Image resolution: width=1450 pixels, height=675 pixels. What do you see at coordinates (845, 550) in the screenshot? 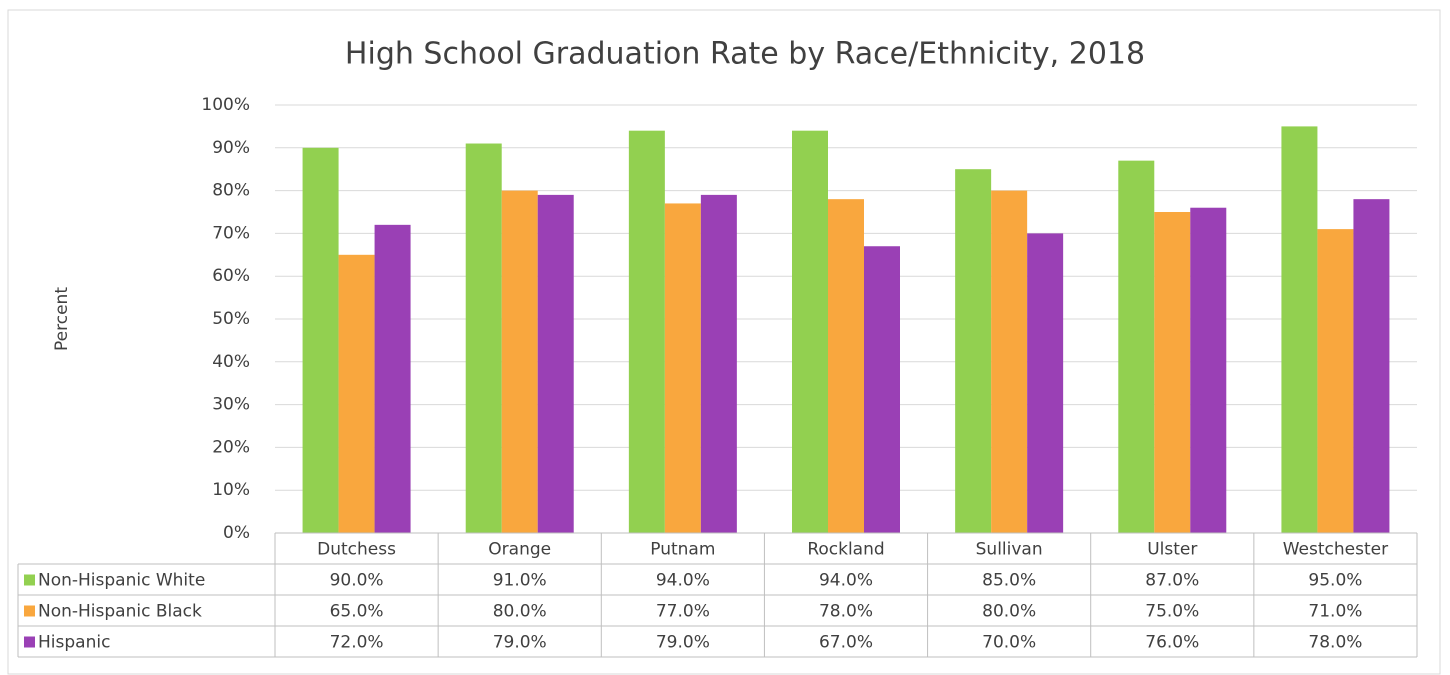
I see `x-tick-label: Rockland` at bounding box center [845, 550].